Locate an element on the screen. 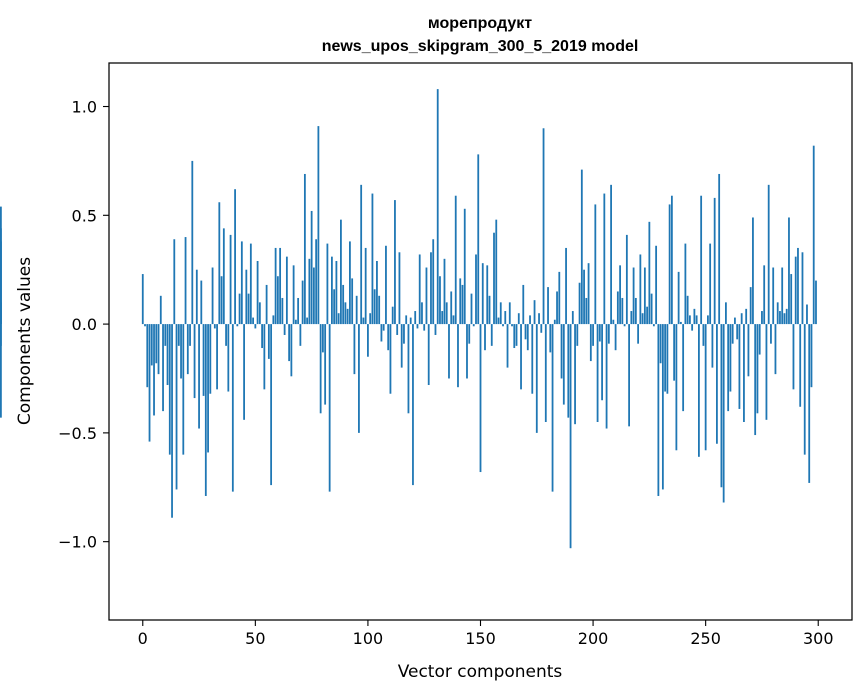 The image size is (867, 696). y-tick-label: 0.0 is located at coordinates (84, 324).